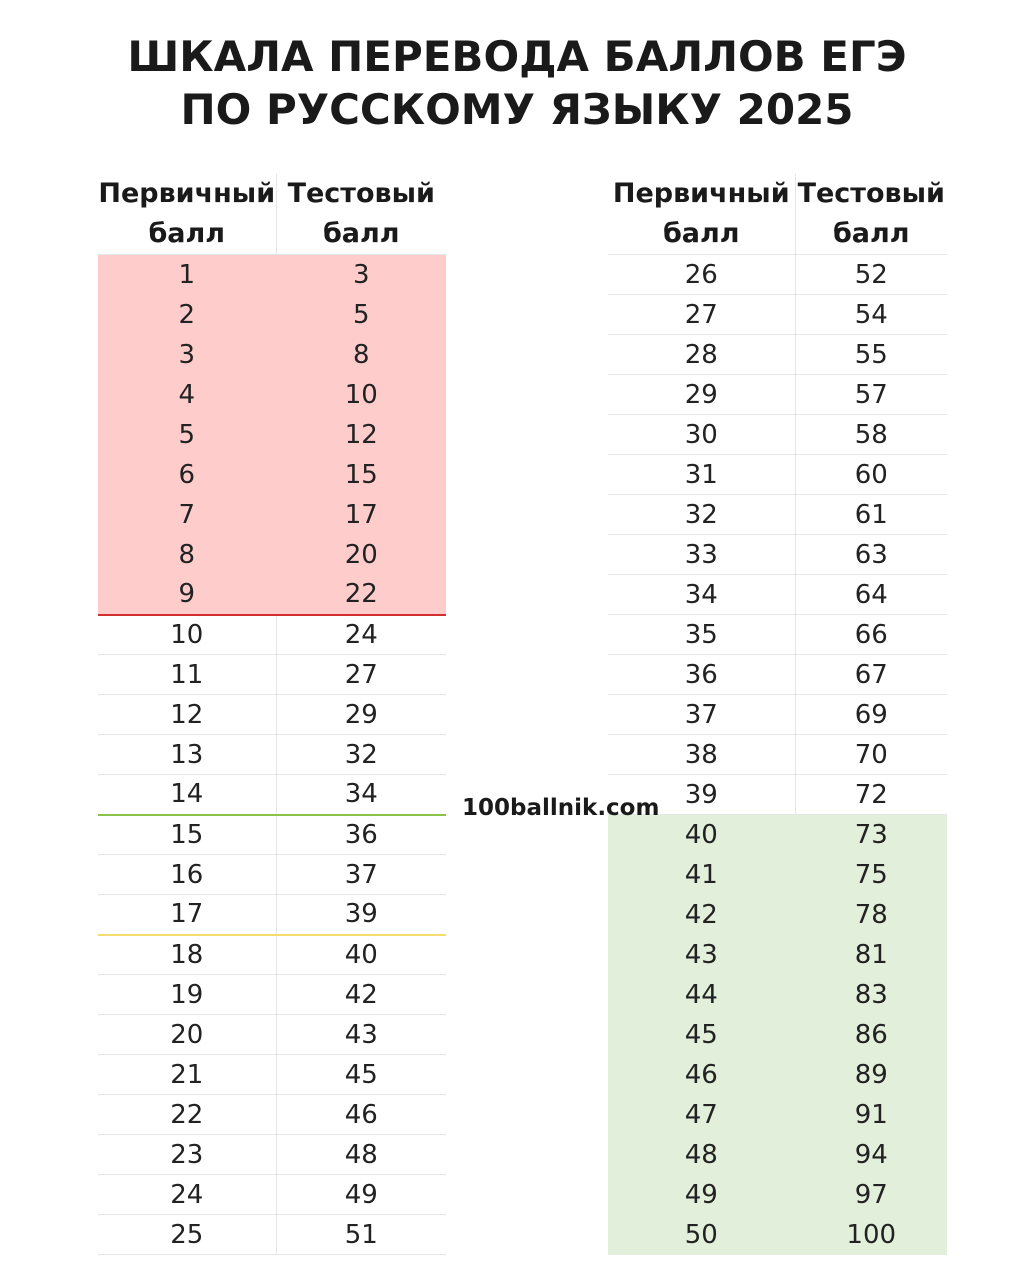 The width and height of the screenshot is (1034, 1280). Describe the element at coordinates (871, 1114) in the screenshot. I see `test-score-cell: 91` at that location.